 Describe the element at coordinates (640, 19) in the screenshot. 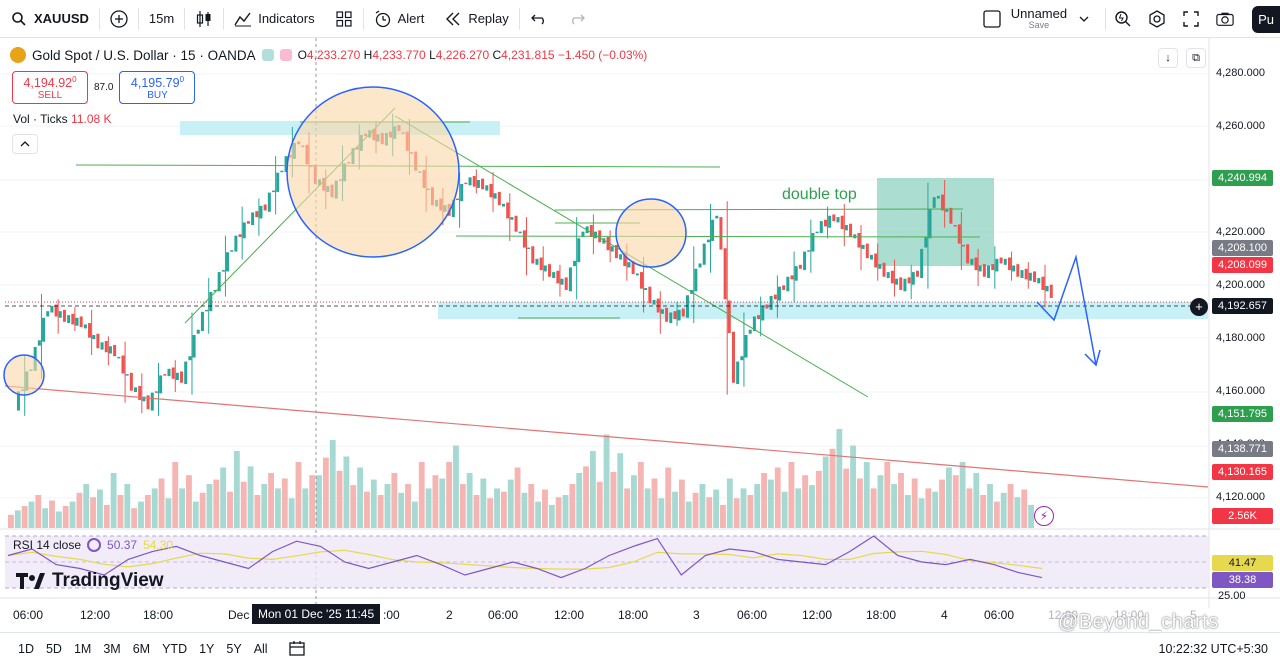

I see `top-toolbar: XAUUSD 15m Indicators Alert` at that location.